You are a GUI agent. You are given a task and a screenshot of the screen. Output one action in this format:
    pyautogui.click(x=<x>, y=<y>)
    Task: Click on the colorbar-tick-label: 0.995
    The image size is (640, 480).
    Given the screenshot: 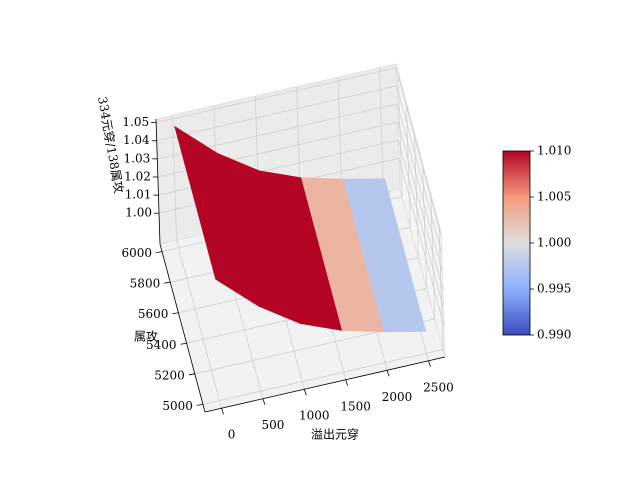 What is the action you would take?
    pyautogui.click(x=554, y=289)
    